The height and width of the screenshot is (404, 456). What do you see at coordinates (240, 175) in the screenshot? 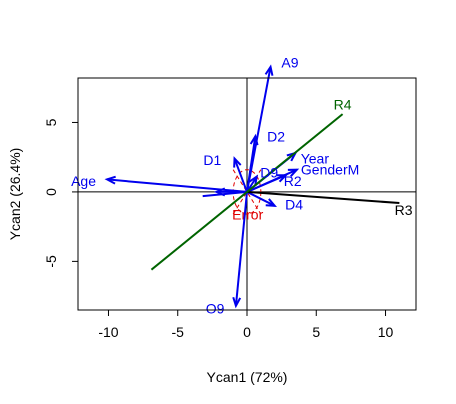
I see `vector-d1` at bounding box center [240, 175].